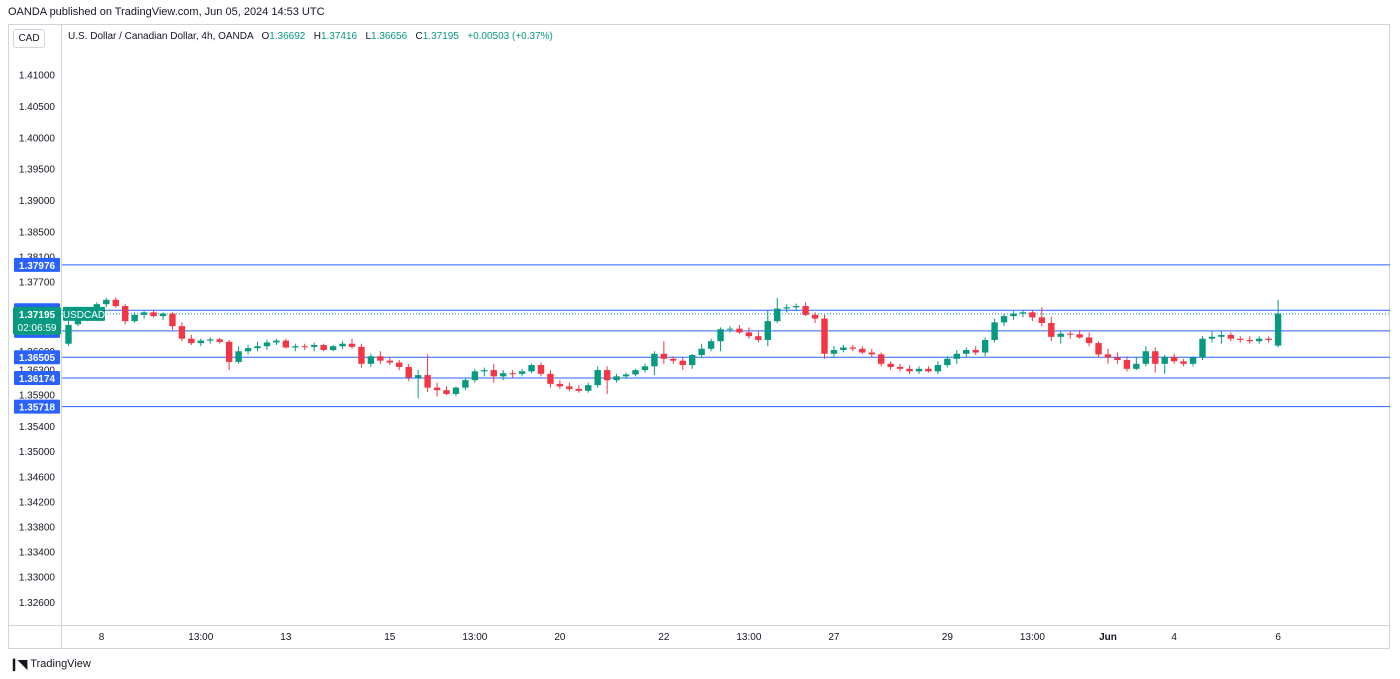  I want to click on y-tick-label: 1.41000, so click(37, 76).